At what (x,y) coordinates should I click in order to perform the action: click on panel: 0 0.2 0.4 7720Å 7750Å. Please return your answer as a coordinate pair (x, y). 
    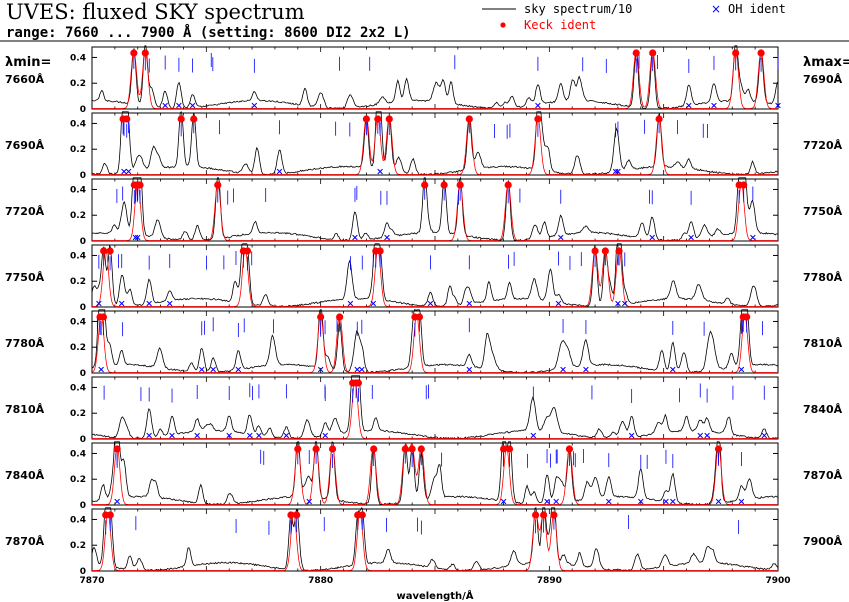
    Looking at the image, I should click on (424, 211).